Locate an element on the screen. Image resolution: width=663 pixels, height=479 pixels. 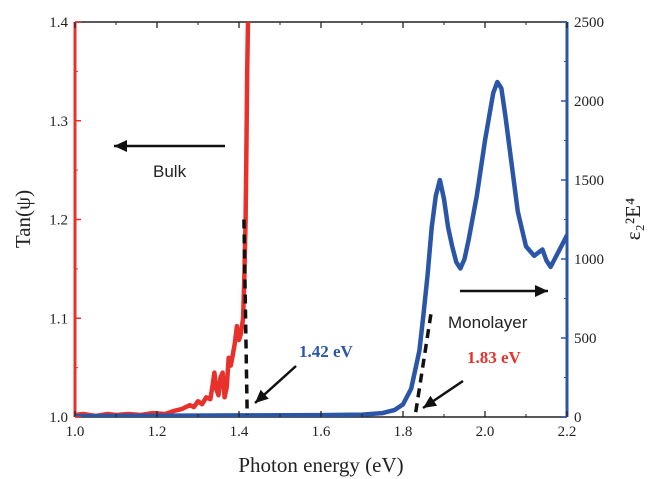
monolayer-edge-label: 1.83 eV is located at coordinates (494, 357).